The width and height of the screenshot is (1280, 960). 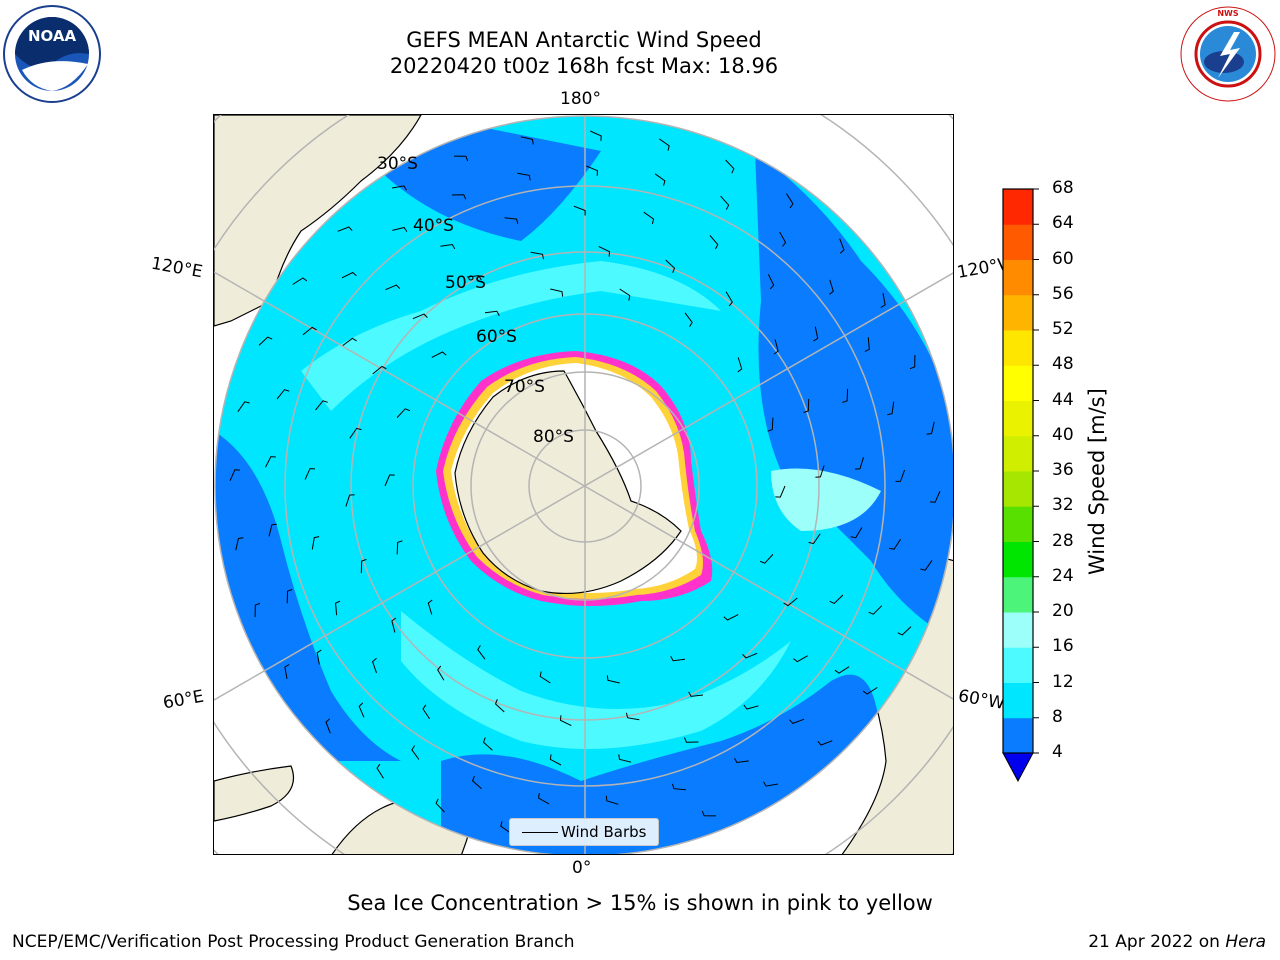 What do you see at coordinates (584, 40) in the screenshot?
I see `chart-title: GEFS MEAN Antarctic Wind Speed` at bounding box center [584, 40].